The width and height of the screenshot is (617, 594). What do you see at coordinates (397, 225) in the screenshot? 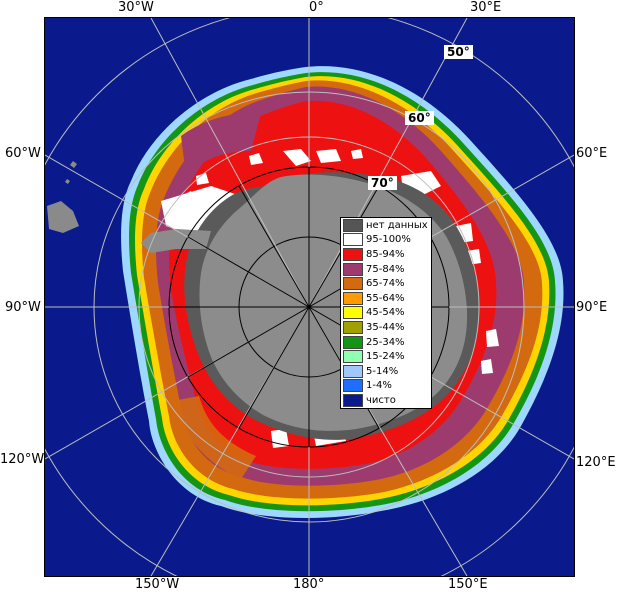
I see `legend-label: нет данных` at bounding box center [397, 225].